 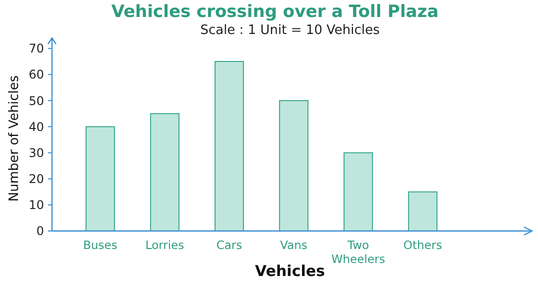 I want to click on y-tick-label: 70, so click(x=36, y=49).